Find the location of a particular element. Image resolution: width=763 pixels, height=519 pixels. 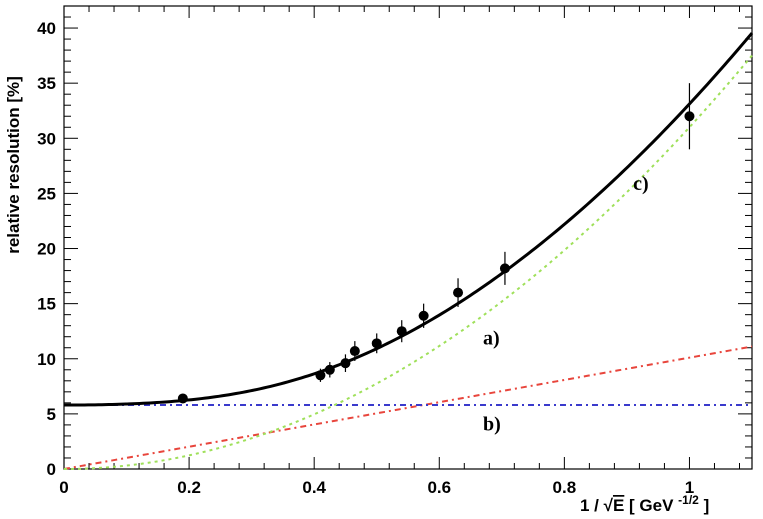

x-axis-title-unit-exp: -1/2 is located at coordinates (688, 500).